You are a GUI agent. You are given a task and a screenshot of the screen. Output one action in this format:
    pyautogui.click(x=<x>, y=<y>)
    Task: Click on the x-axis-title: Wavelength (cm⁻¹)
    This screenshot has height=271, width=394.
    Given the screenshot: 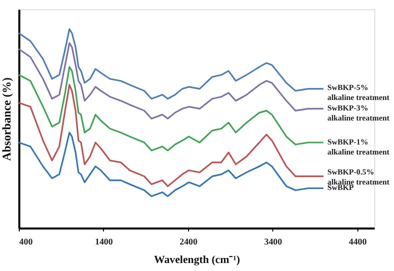 What is the action you would take?
    pyautogui.click(x=197, y=260)
    